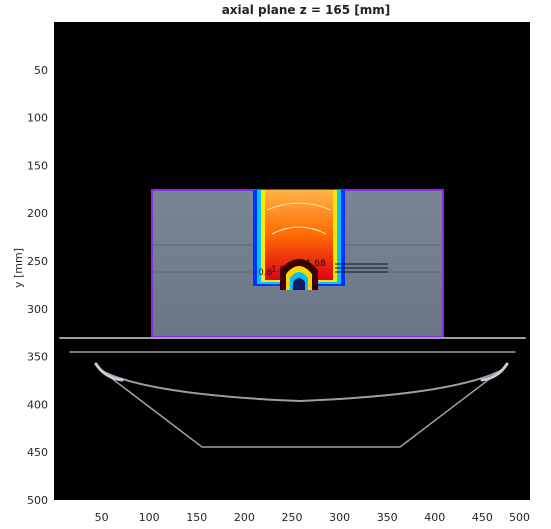 Image resolution: width=551 pixels, height=529 pixels. What do you see at coordinates (482, 517) in the screenshot?
I see `x-tick-label: 450` at bounding box center [482, 517].